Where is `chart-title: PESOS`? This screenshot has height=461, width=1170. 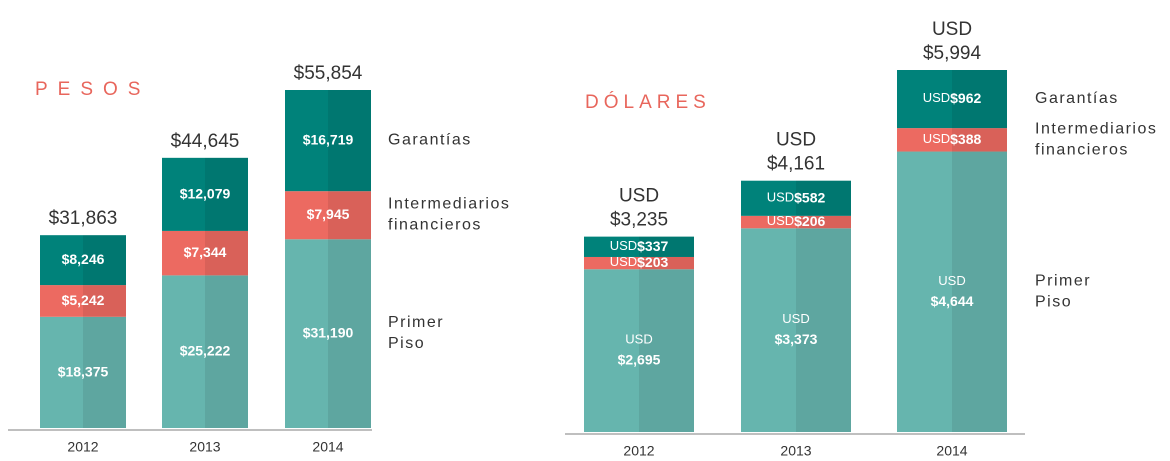 chart-title: PESOS is located at coordinates (92, 89).